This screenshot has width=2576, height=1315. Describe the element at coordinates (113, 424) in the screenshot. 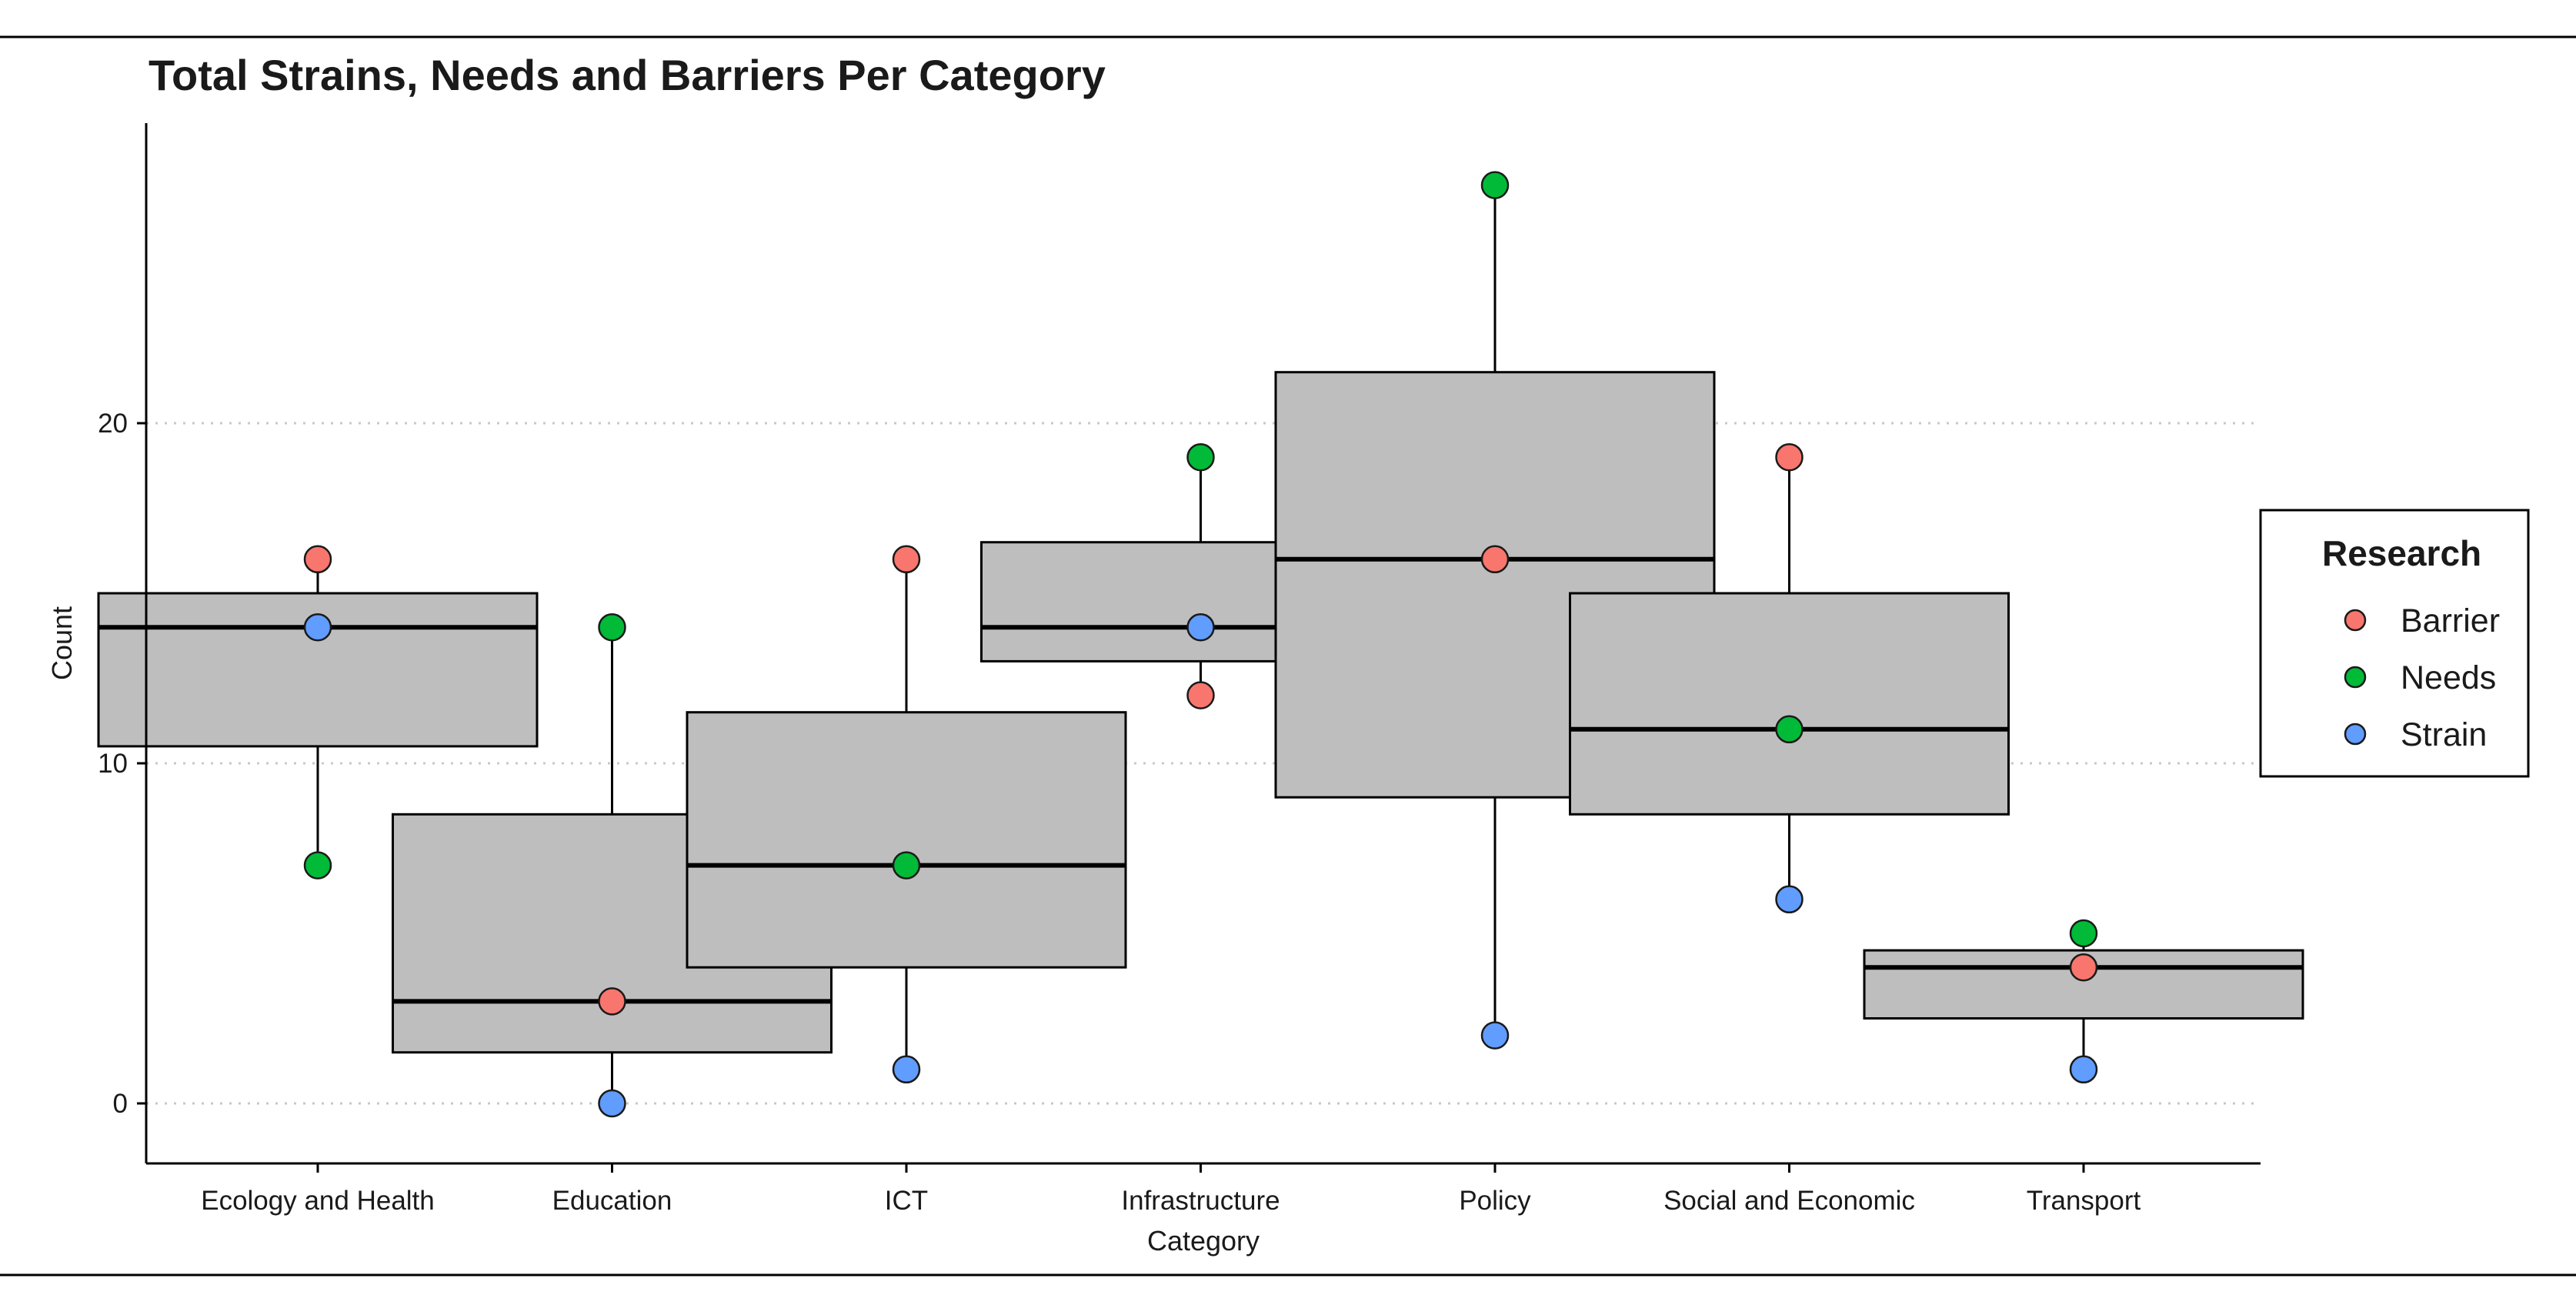

I see `y-tick-label-20: 20` at that location.